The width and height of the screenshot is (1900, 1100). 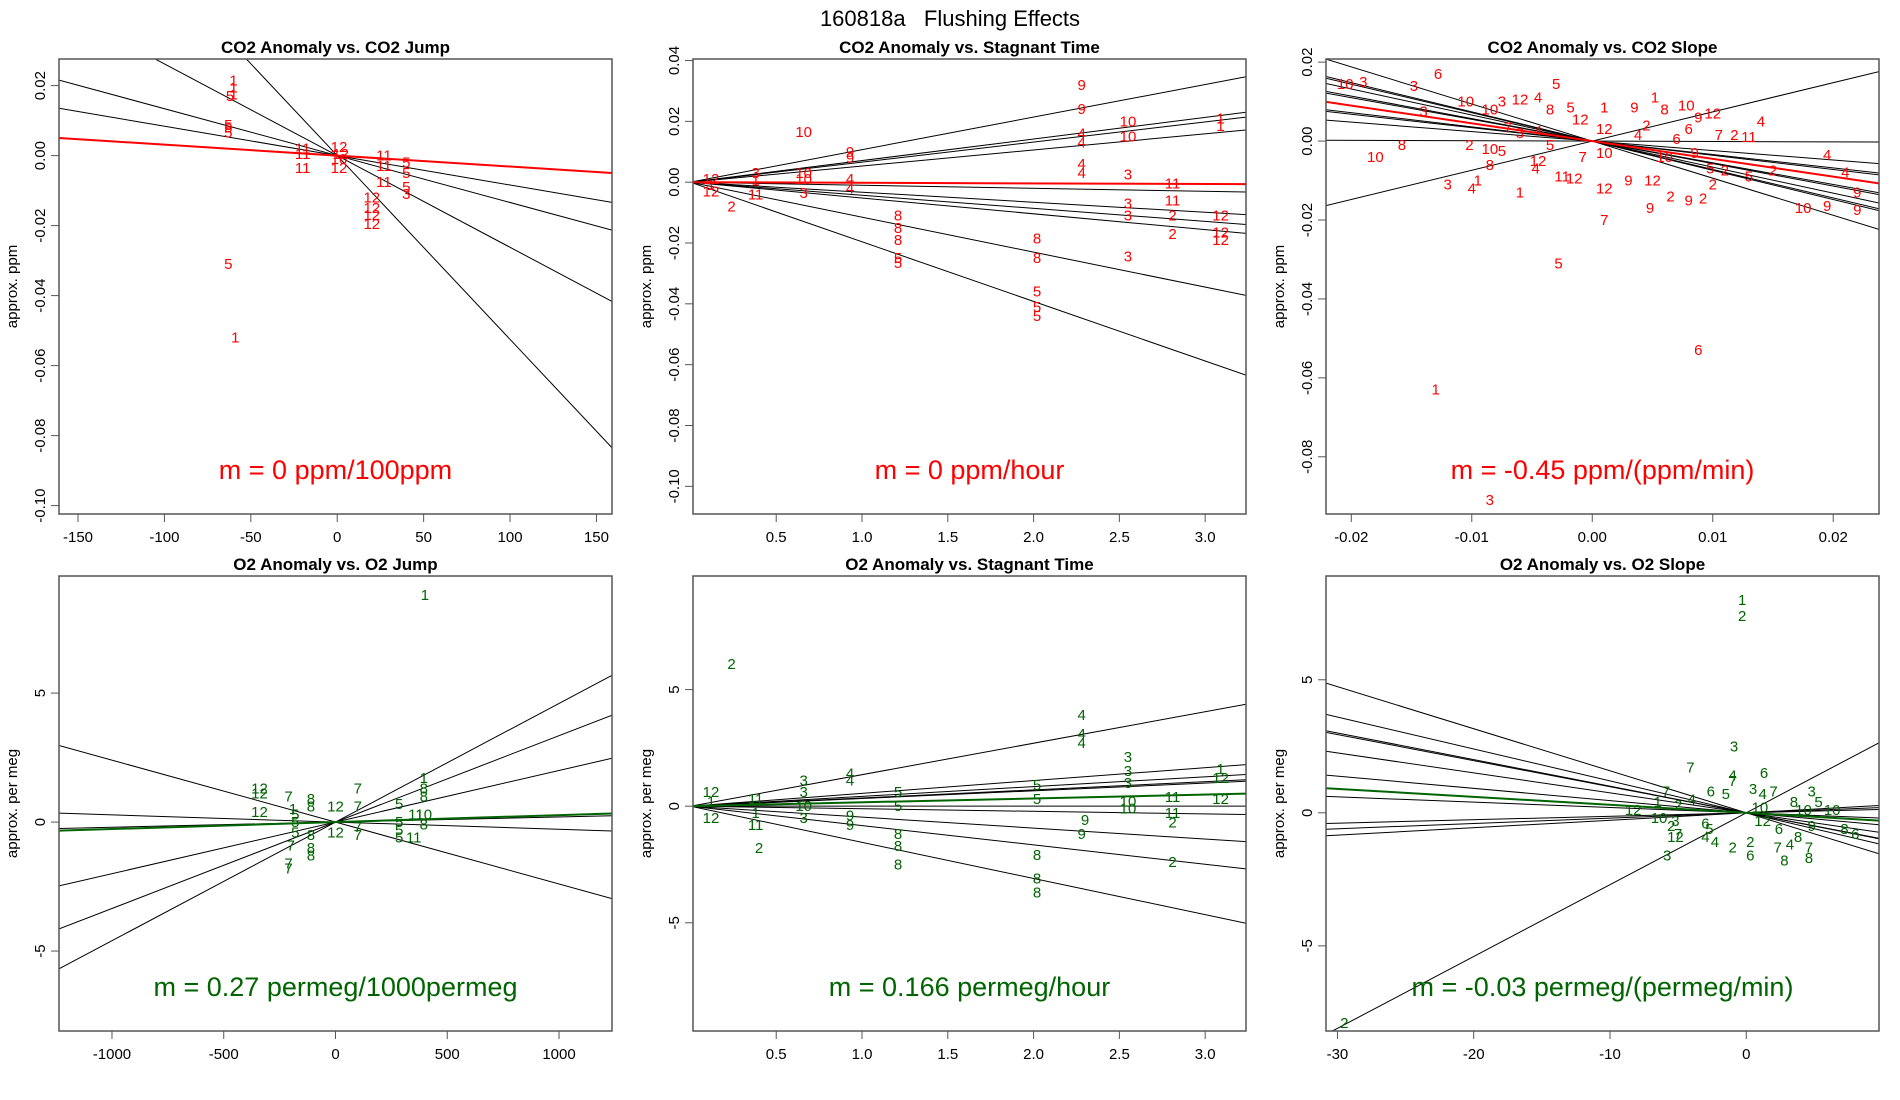 What do you see at coordinates (510, 537) in the screenshot?
I see `x-tick-label: 100` at bounding box center [510, 537].